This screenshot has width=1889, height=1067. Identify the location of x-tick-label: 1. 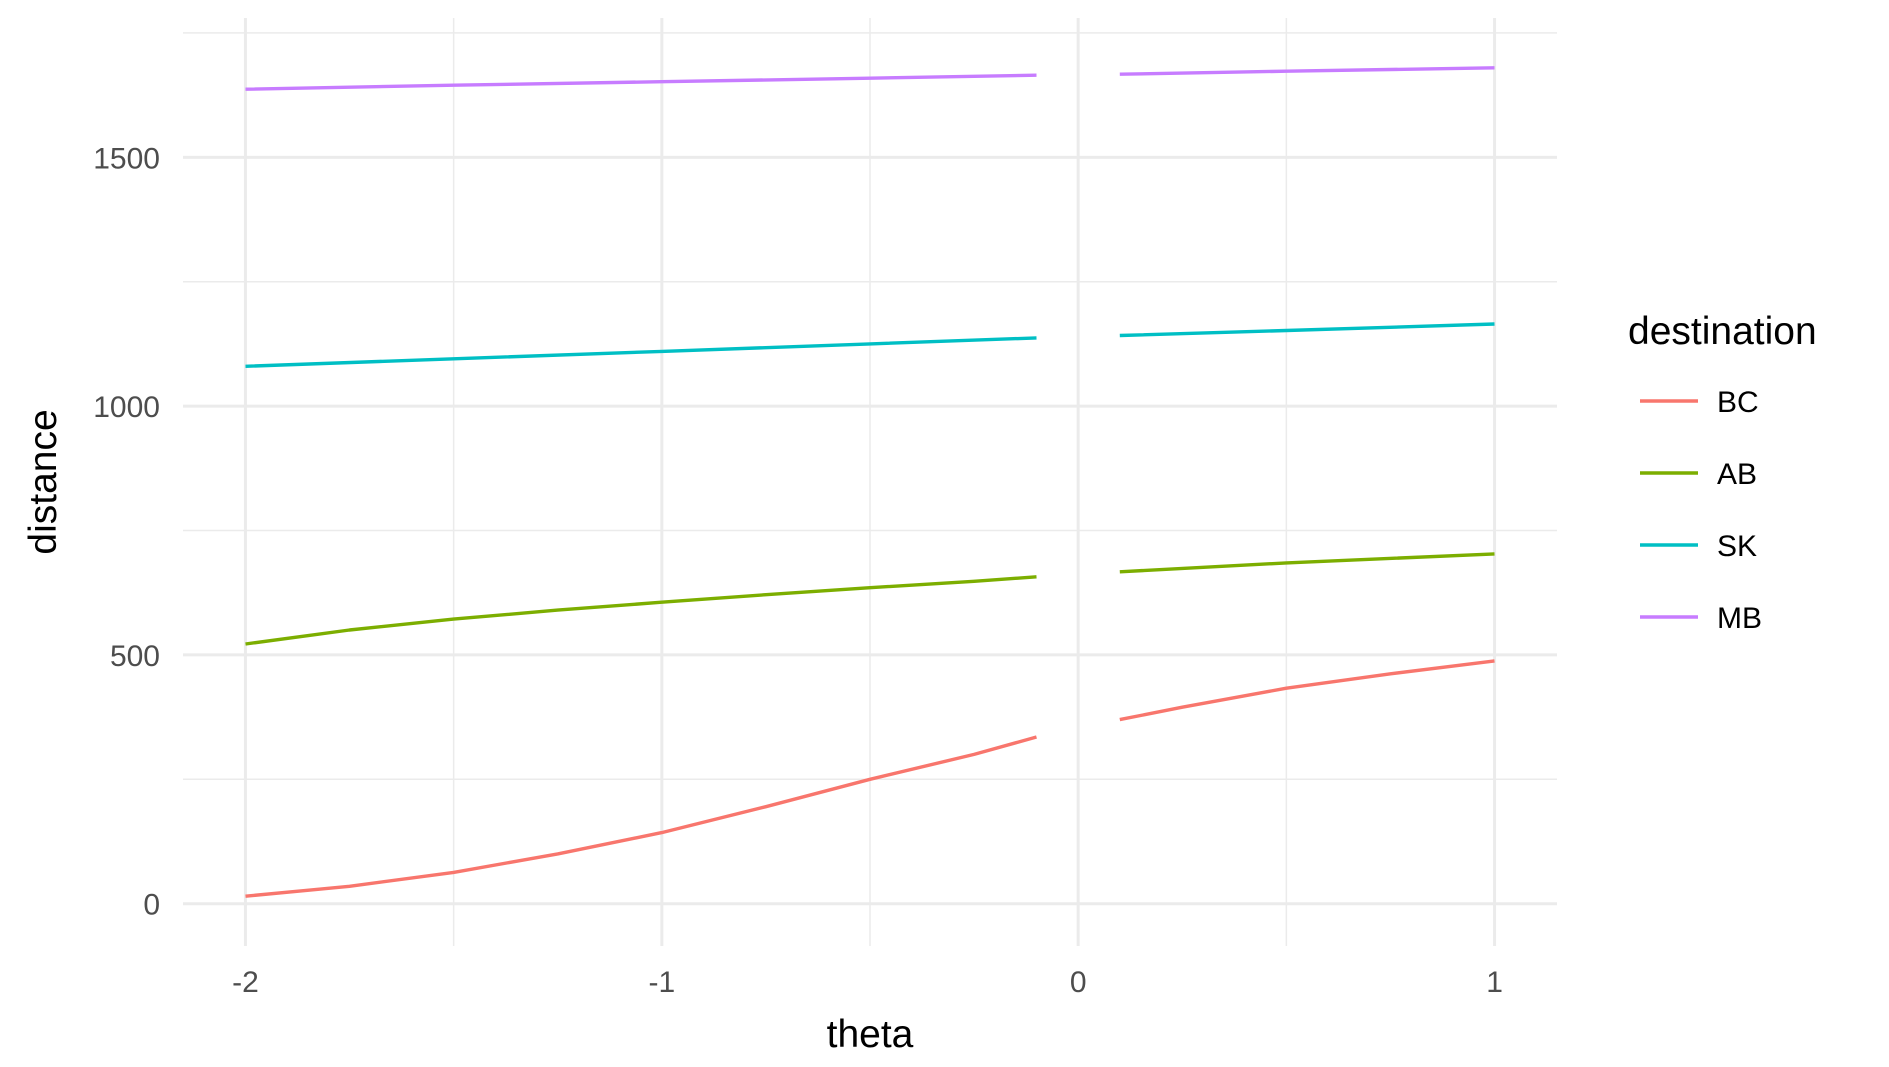
(1494, 982).